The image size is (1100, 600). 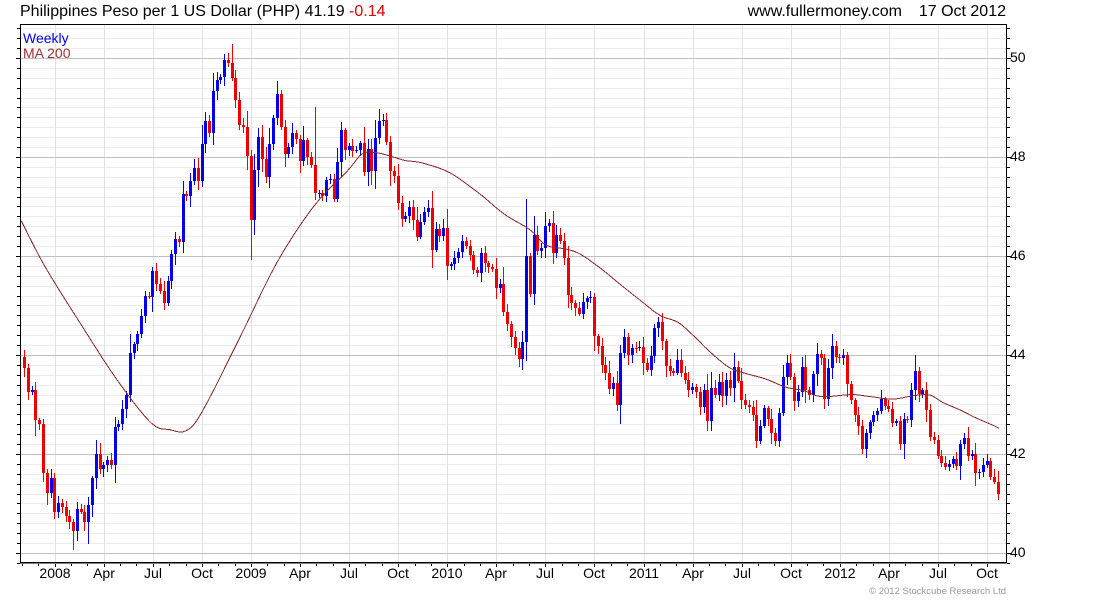 What do you see at coordinates (1018, 57) in the screenshot?
I see `svg-text: 50` at bounding box center [1018, 57].